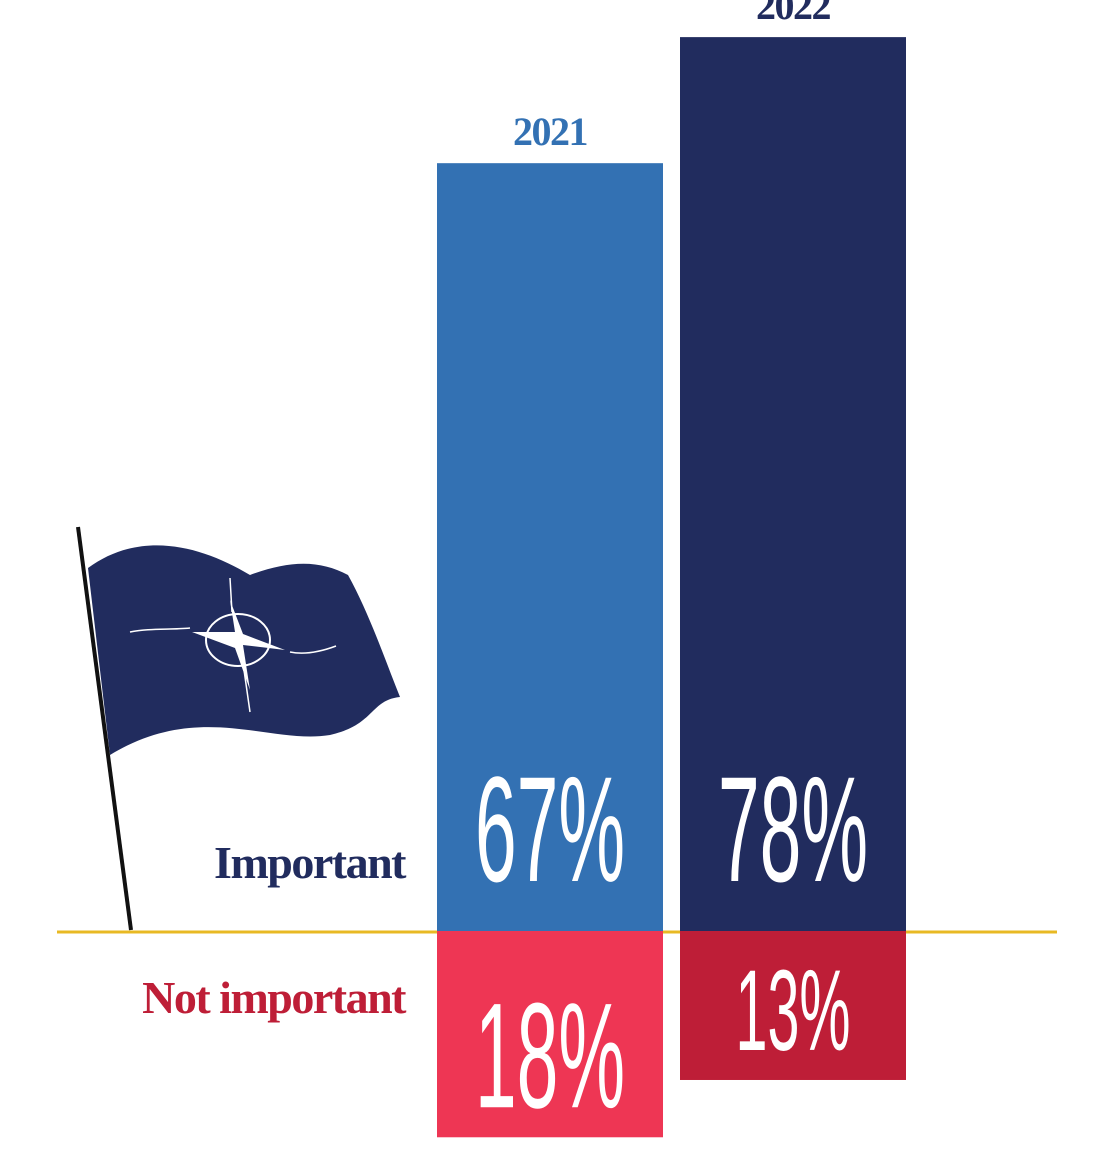  What do you see at coordinates (310, 862) in the screenshot?
I see `series-label: Important` at bounding box center [310, 862].